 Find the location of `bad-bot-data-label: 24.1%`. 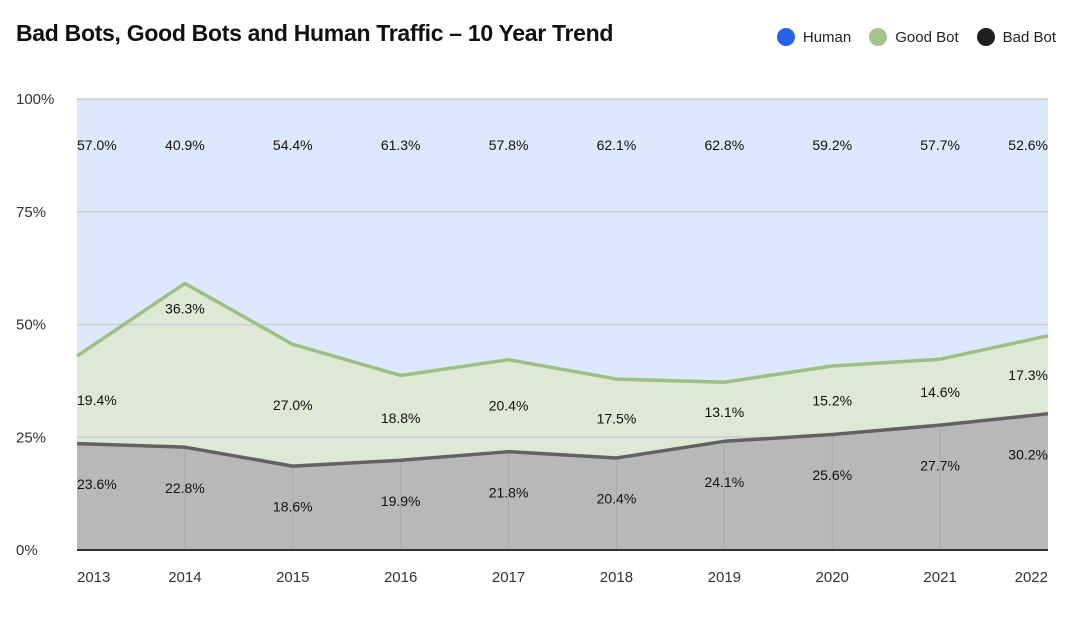

bad-bot-data-label: 24.1% is located at coordinates (724, 482).